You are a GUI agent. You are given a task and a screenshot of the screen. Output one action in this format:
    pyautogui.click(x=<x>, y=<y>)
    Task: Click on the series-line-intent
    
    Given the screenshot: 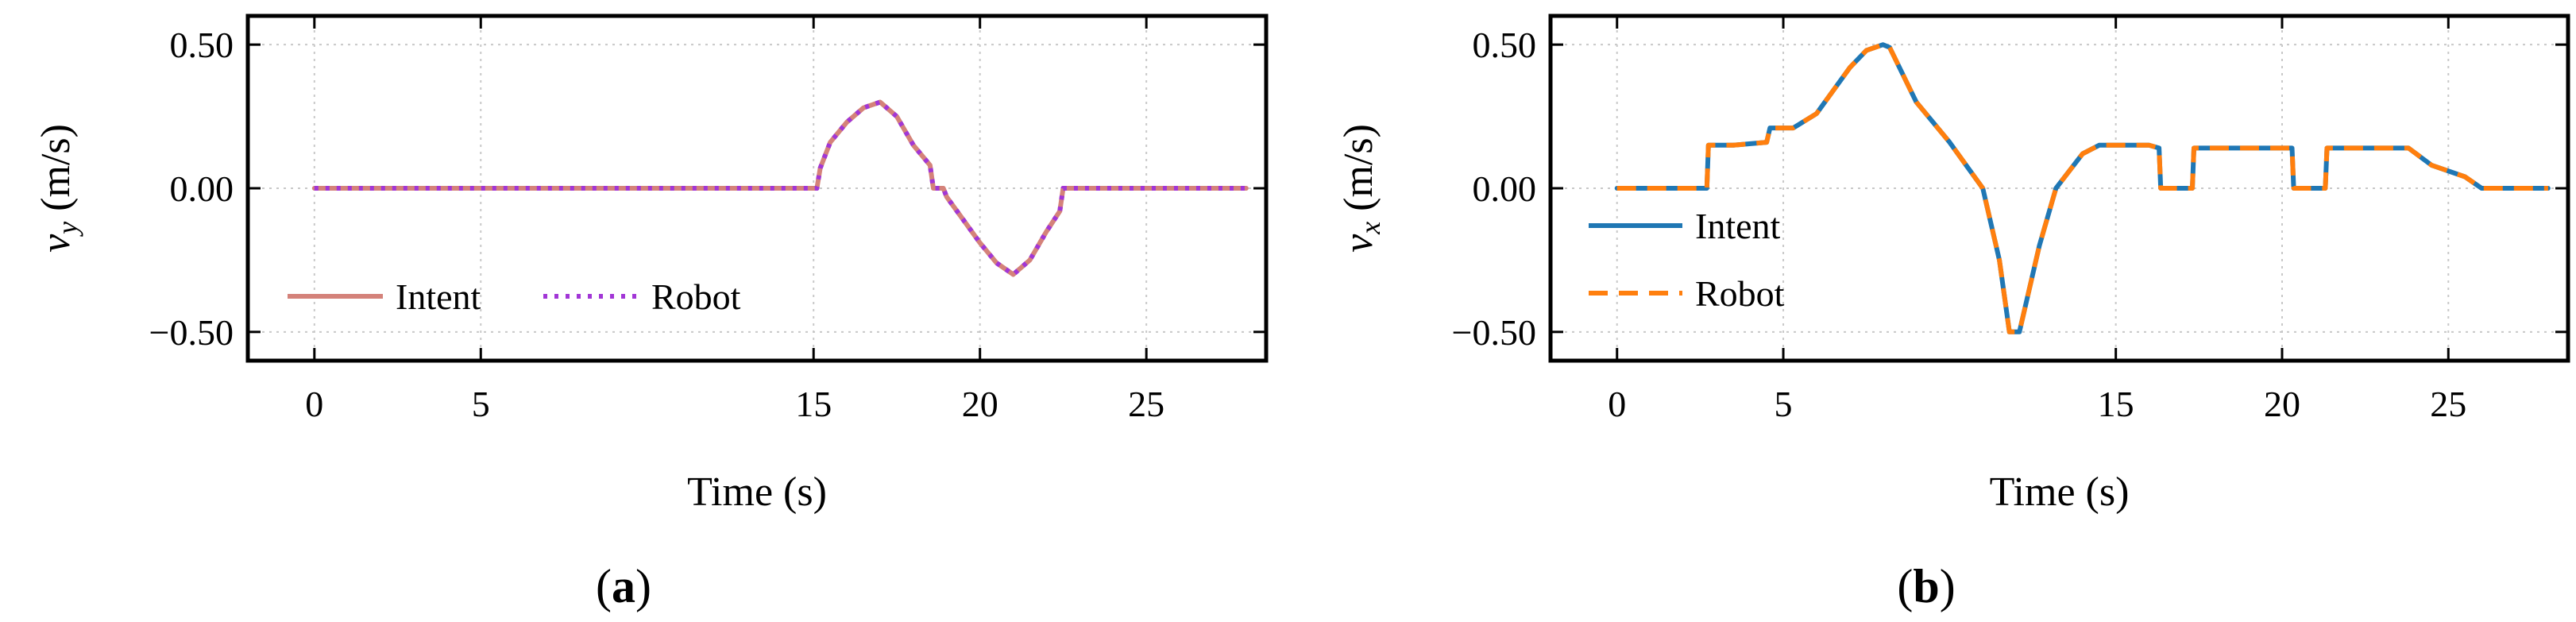 What is the action you would take?
    pyautogui.click(x=780, y=188)
    